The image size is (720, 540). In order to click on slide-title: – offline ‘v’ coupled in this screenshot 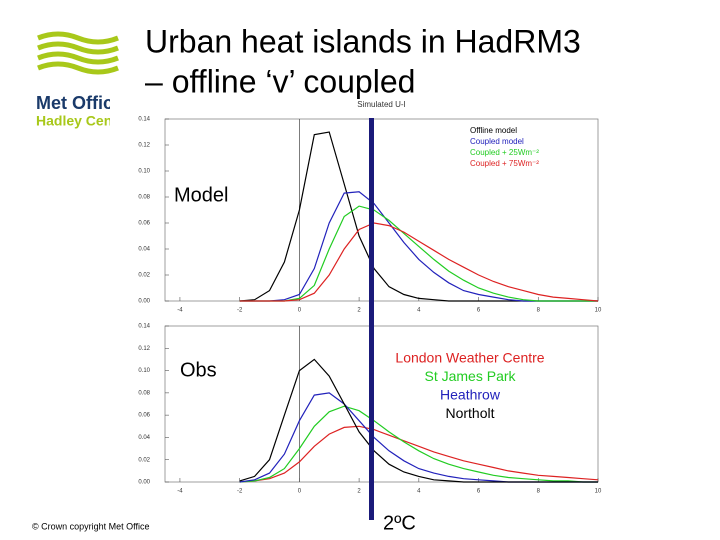, I will do `click(280, 81)`.